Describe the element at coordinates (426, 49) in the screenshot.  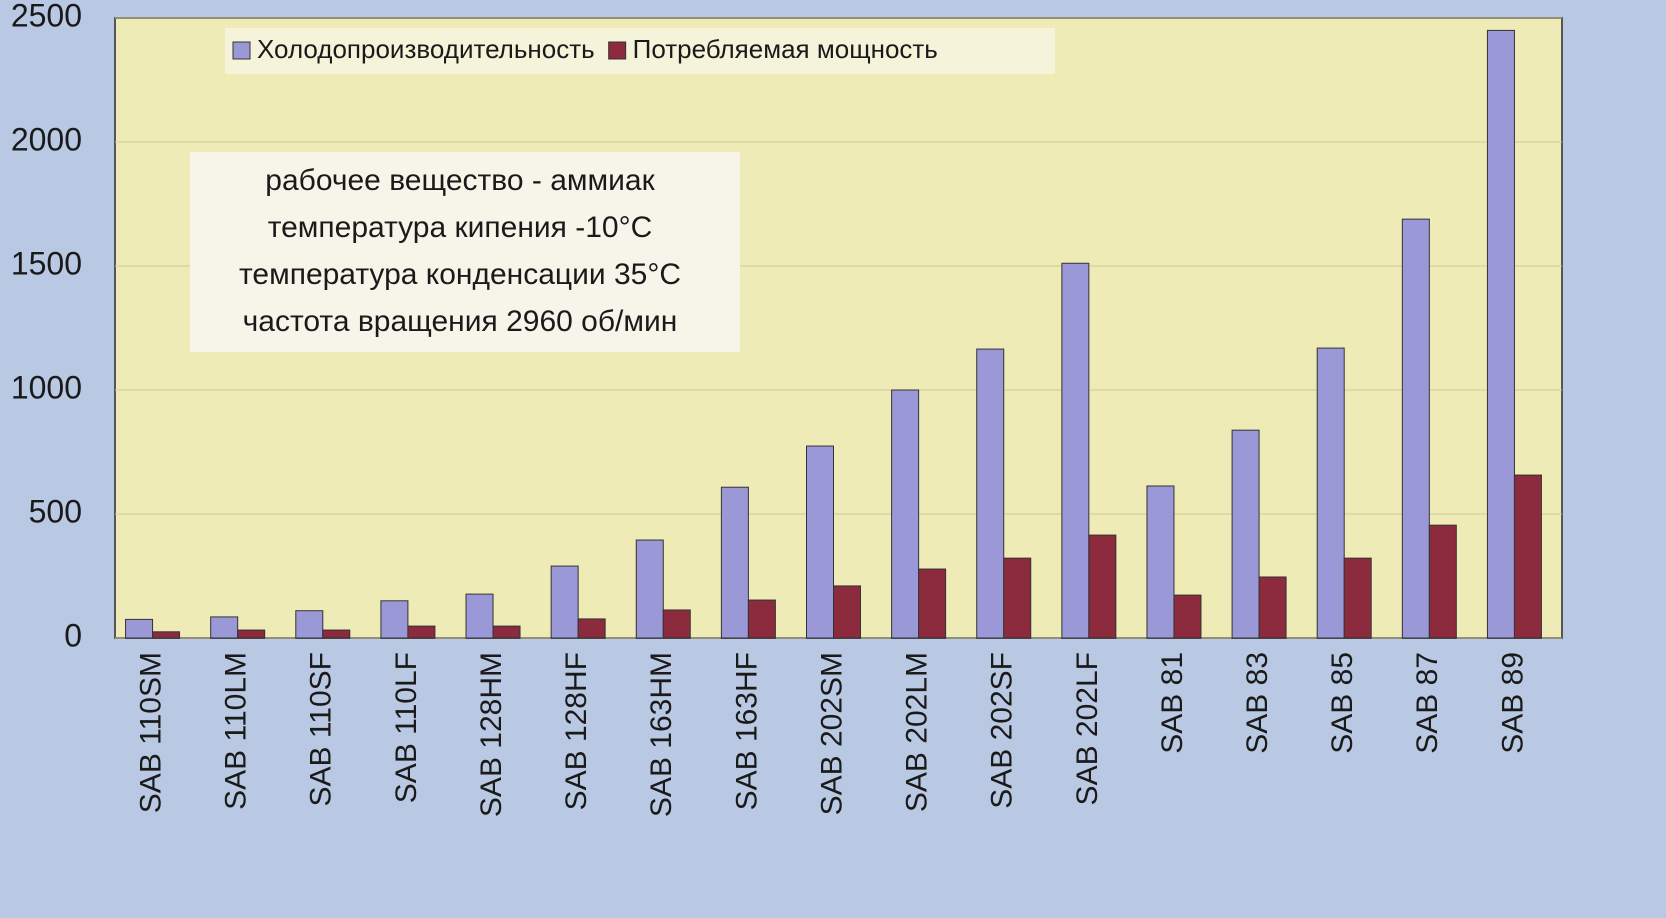
I see `legend-label: Холодопроизводительность` at that location.